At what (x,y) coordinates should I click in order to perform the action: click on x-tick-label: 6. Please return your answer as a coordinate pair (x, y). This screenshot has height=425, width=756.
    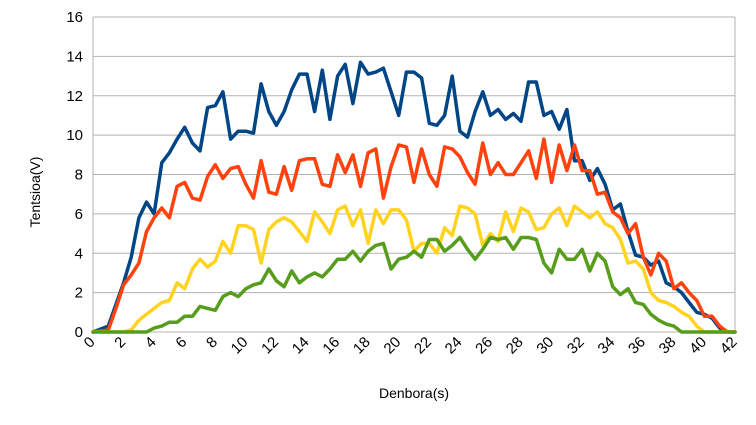
    Looking at the image, I should click on (181, 343).